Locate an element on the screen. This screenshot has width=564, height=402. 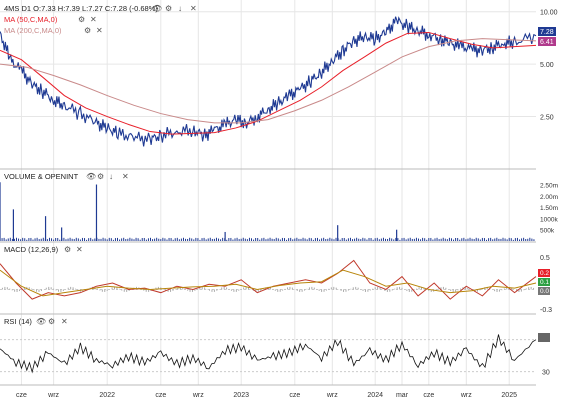
last-price-badge is located at coordinates (547, 31).